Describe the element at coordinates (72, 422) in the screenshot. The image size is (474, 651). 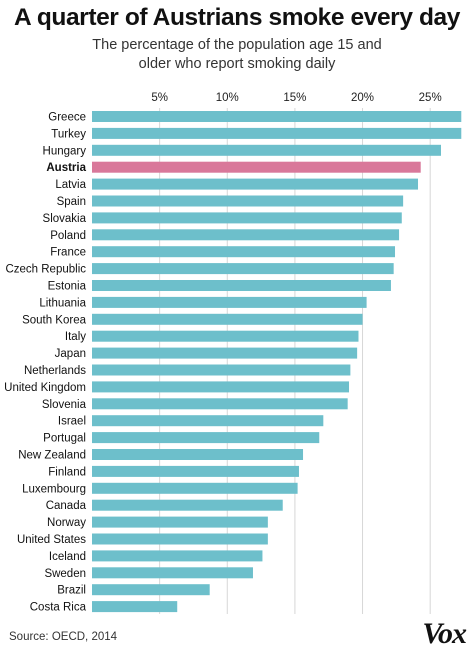
I see `category-label: Israel` at that location.